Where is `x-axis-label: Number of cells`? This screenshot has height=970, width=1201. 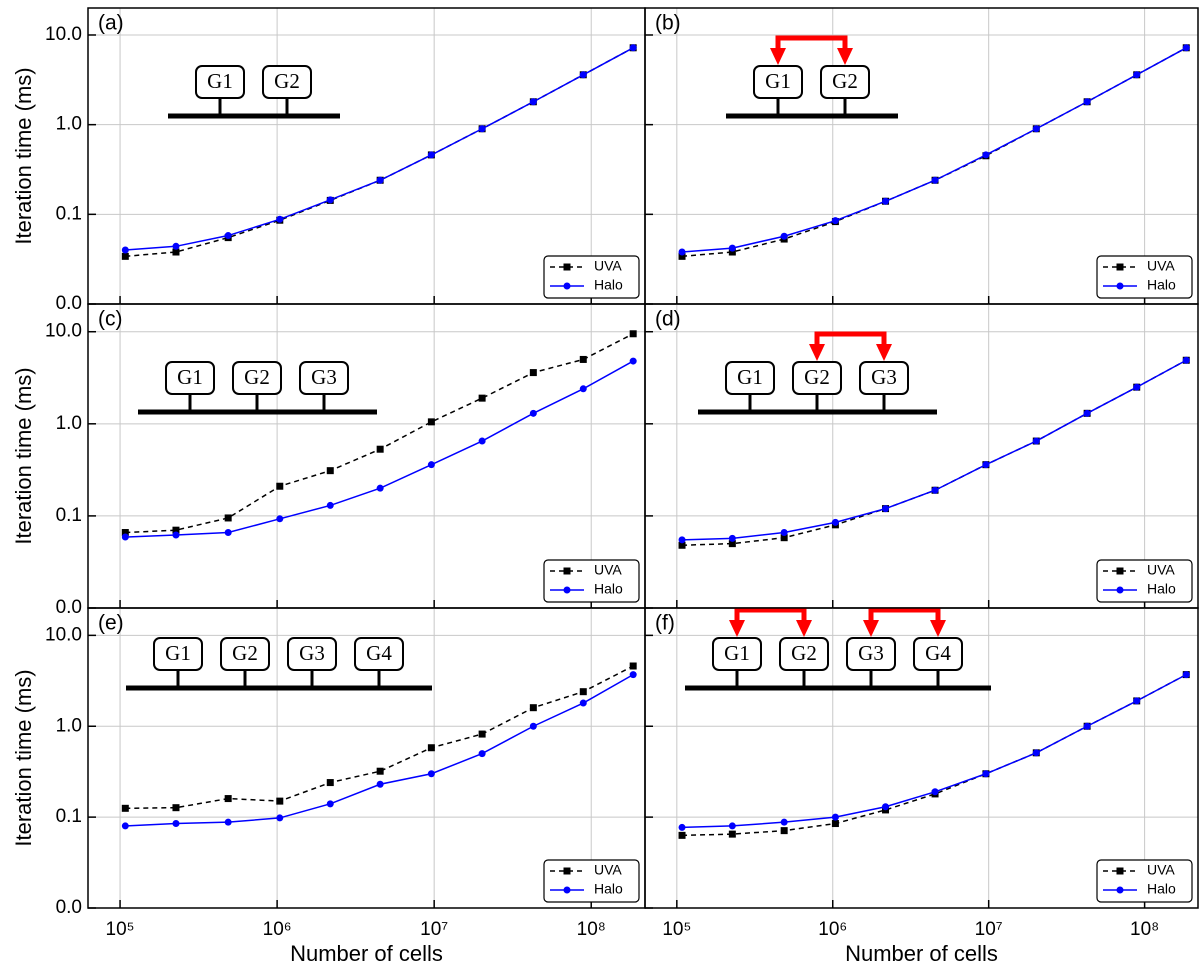
x-axis-label: Number of cells is located at coordinates (921, 953).